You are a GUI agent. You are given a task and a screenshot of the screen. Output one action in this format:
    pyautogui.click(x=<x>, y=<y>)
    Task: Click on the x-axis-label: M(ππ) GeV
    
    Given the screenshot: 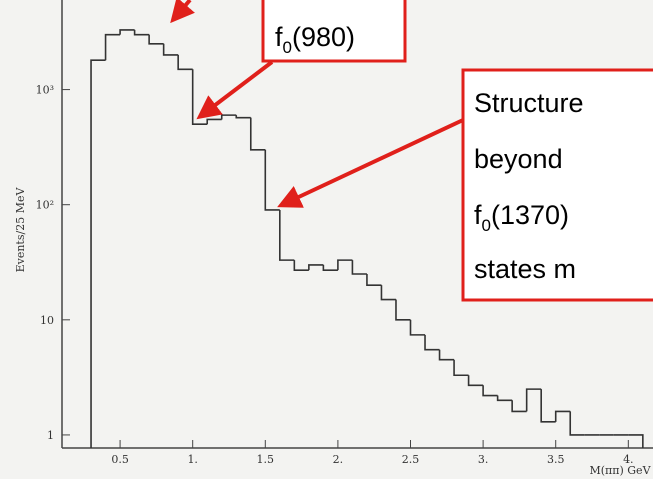 What is the action you would take?
    pyautogui.click(x=620, y=470)
    